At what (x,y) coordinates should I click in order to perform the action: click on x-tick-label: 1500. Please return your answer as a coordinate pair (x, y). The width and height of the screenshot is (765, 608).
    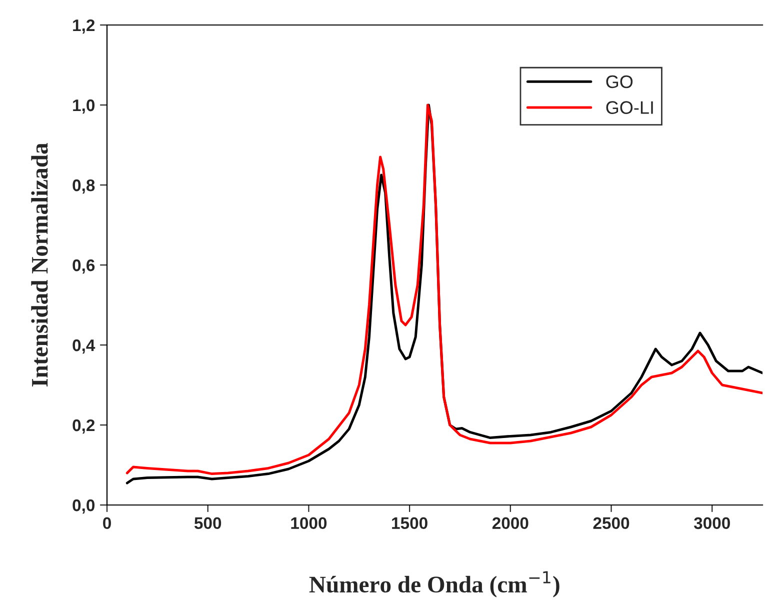
    Looking at the image, I should click on (410, 523).